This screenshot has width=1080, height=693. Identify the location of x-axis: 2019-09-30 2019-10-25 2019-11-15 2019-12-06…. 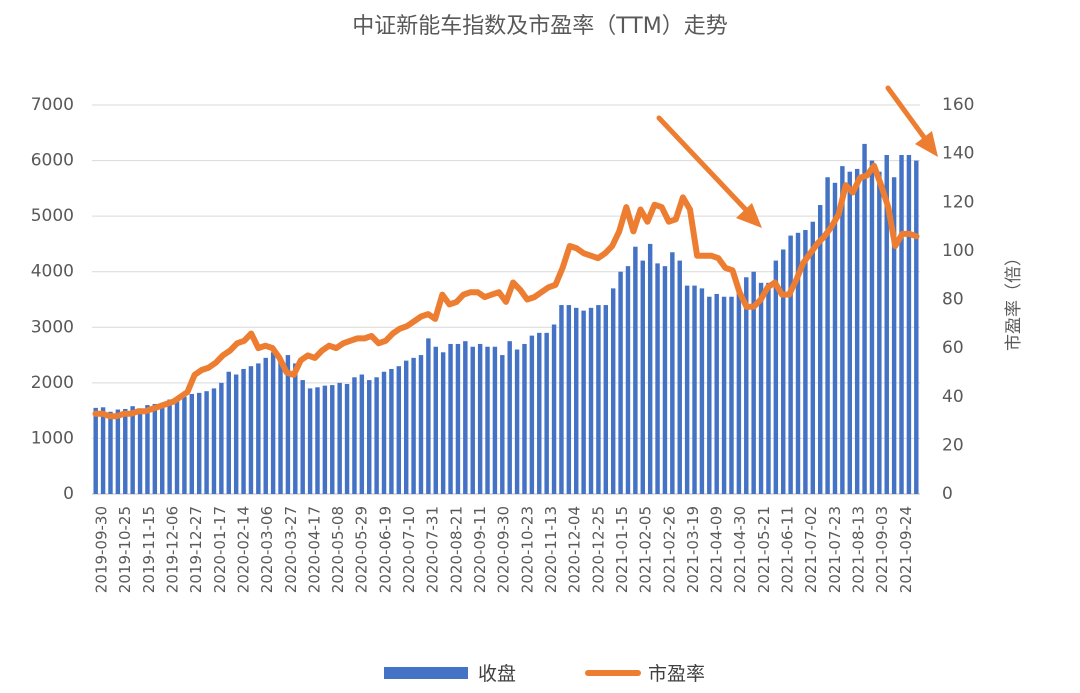
(504, 549).